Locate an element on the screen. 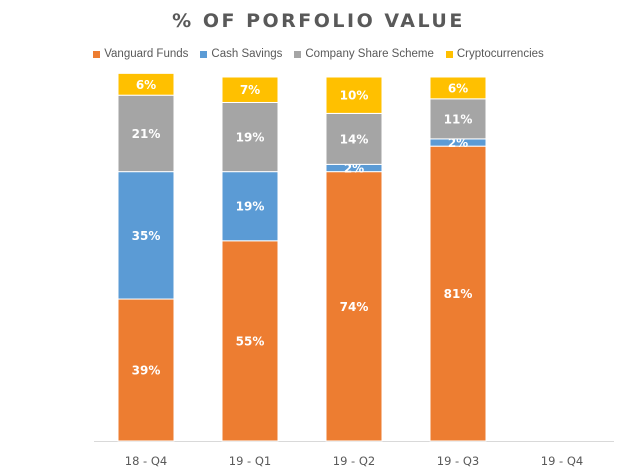  bar-cryptocurrencies-18-q4 is located at coordinates (146, 84).